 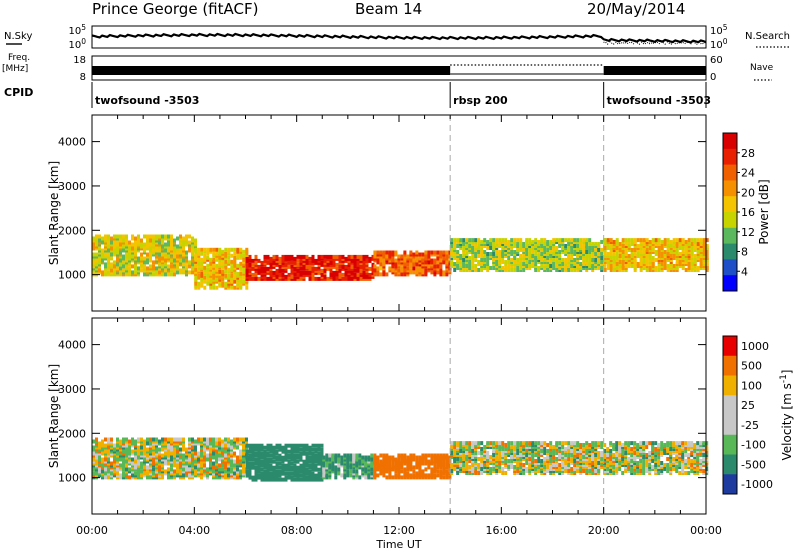 What do you see at coordinates (19, 92) in the screenshot?
I see `cpid-label: CPID` at bounding box center [19, 92].